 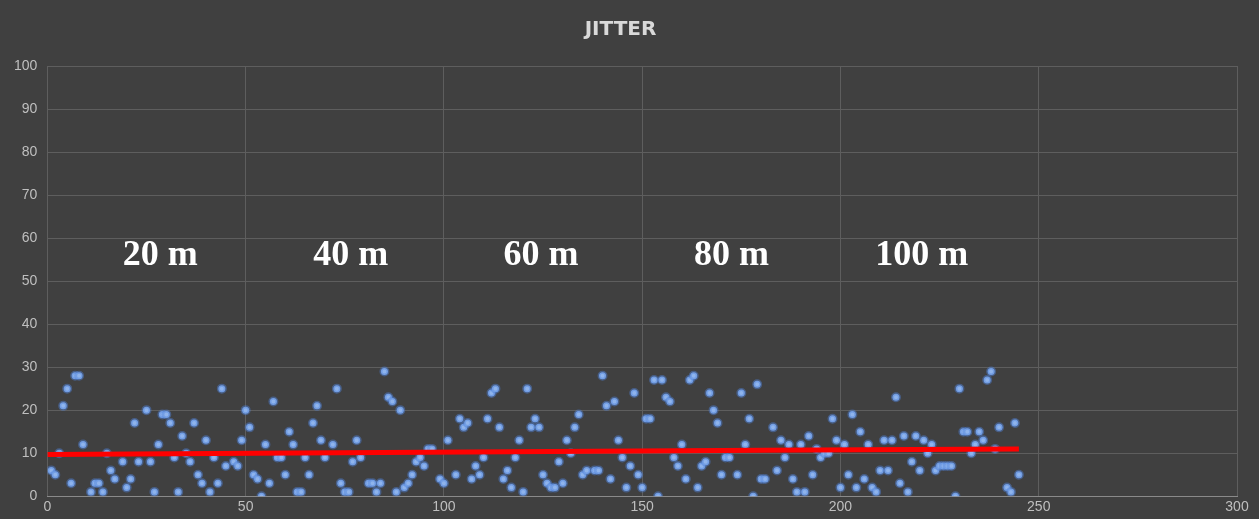 I want to click on y-tick-label: 40, so click(x=29, y=322).